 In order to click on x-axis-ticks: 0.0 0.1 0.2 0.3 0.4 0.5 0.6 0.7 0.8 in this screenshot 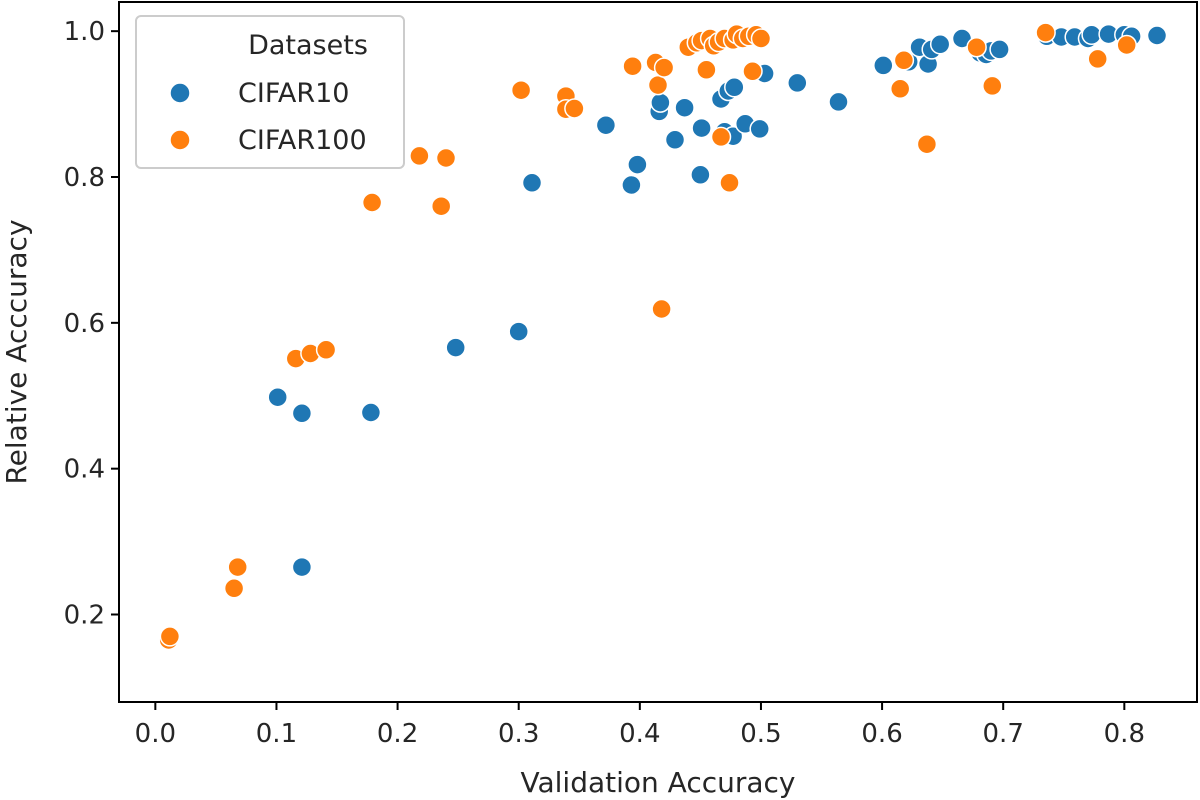, I will do `click(640, 725)`.